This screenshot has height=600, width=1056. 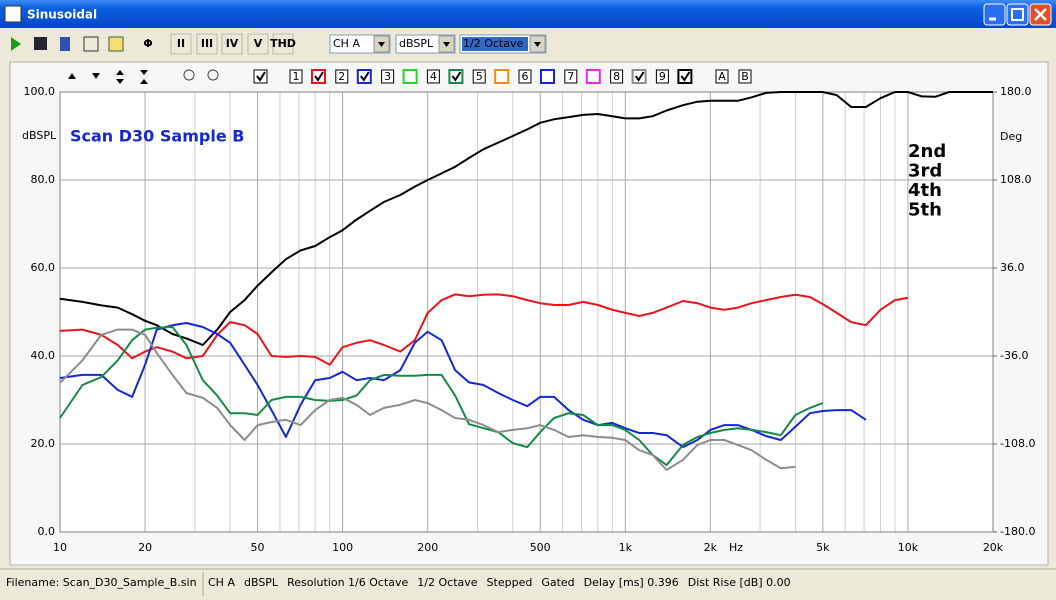 What do you see at coordinates (346, 43) in the screenshot?
I see `dropdown-label: CH A` at bounding box center [346, 43].